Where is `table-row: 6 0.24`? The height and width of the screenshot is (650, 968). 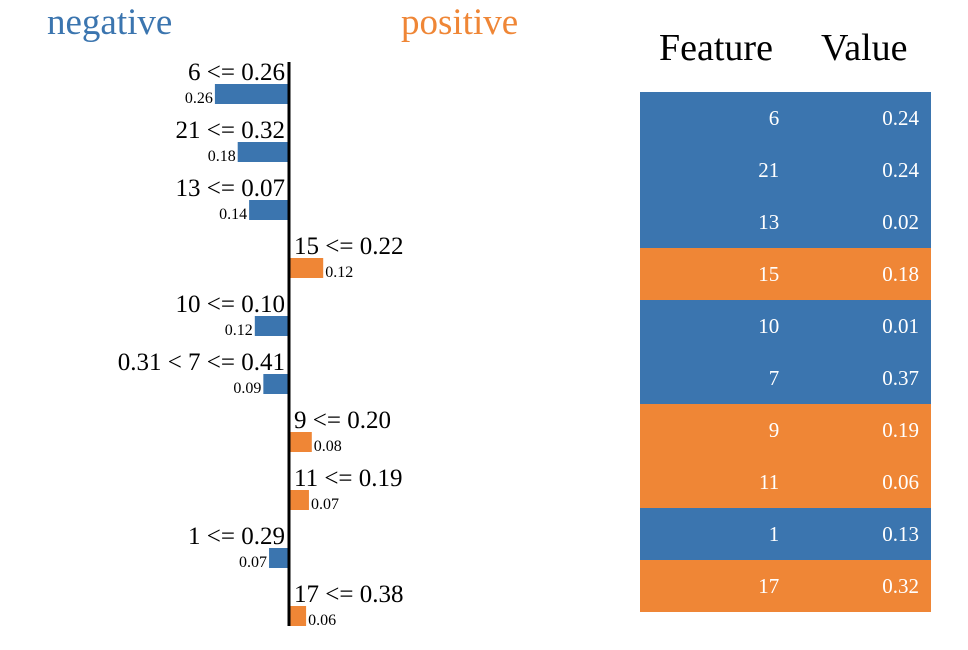
table-row: 6 0.24 is located at coordinates (785, 118).